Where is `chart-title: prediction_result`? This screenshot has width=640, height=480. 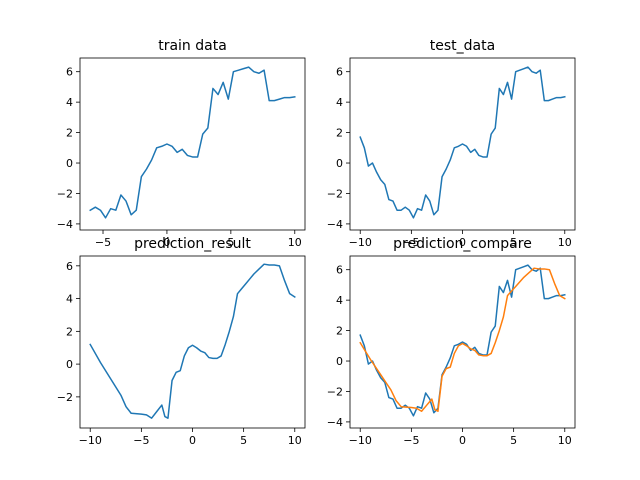 chart-title: prediction_result is located at coordinates (192, 244).